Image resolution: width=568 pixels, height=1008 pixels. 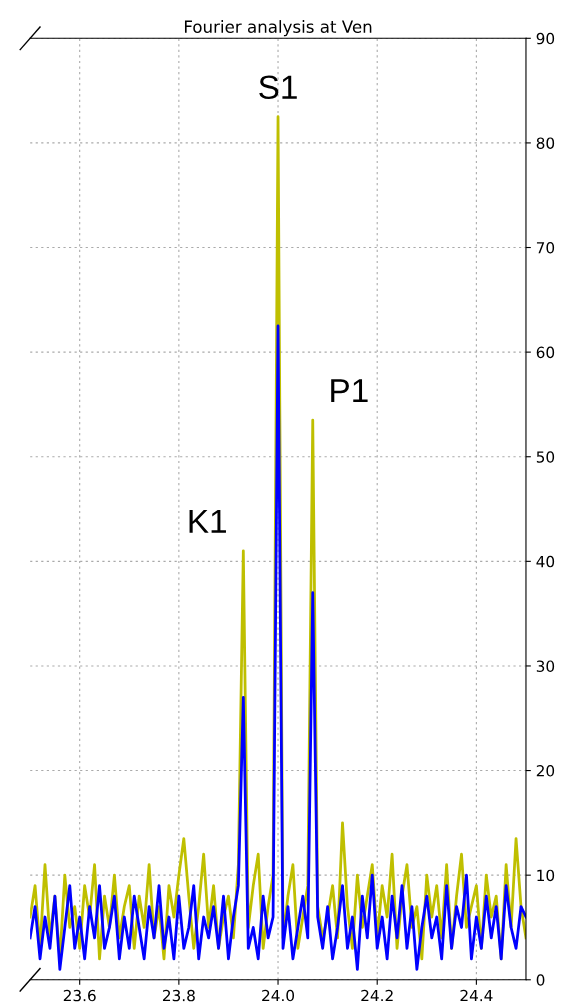 What do you see at coordinates (540, 980) in the screenshot?
I see `y-tick-label: 0` at bounding box center [540, 980].